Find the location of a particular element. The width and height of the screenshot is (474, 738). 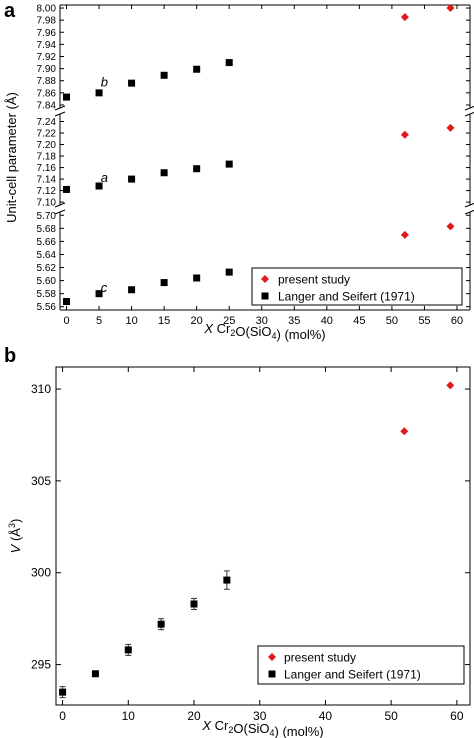

y-tick-label: 7.18 is located at coordinates (47, 157).